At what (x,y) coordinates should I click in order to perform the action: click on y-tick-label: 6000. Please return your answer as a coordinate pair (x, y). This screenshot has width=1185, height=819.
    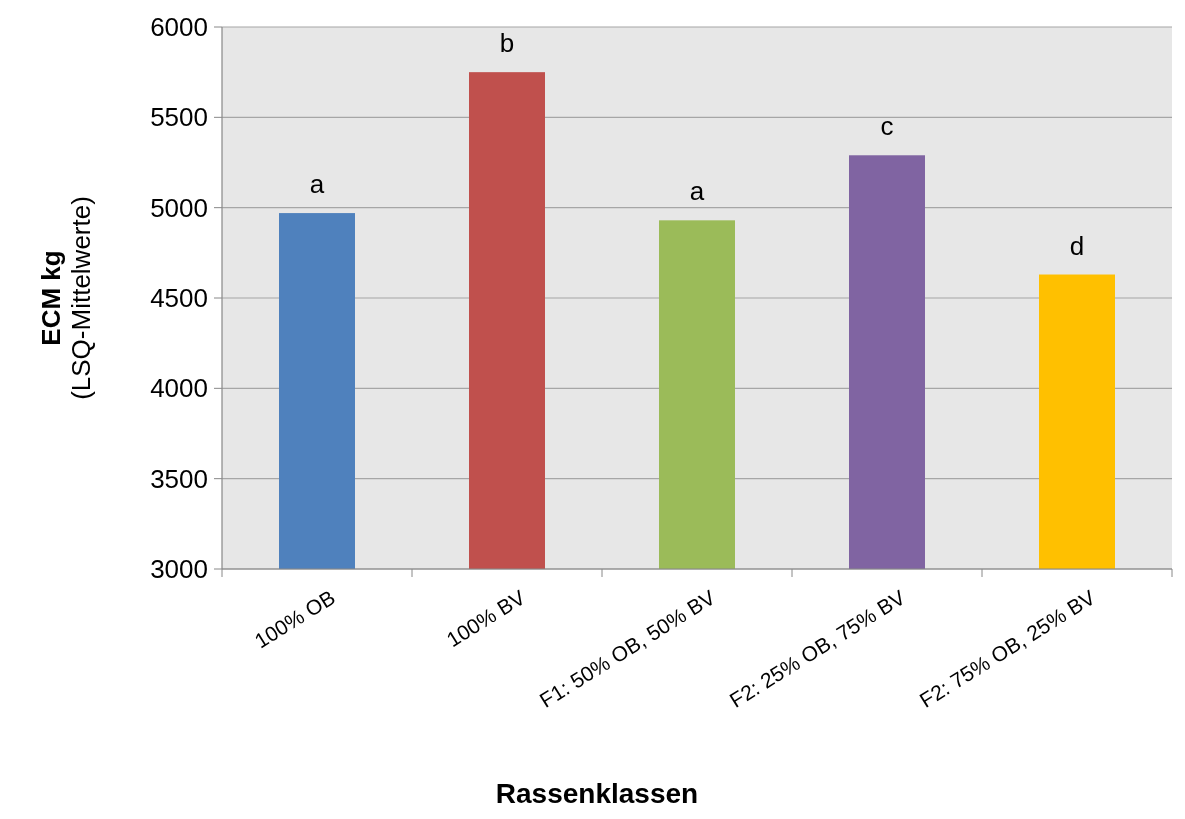
    Looking at the image, I should click on (179, 27).